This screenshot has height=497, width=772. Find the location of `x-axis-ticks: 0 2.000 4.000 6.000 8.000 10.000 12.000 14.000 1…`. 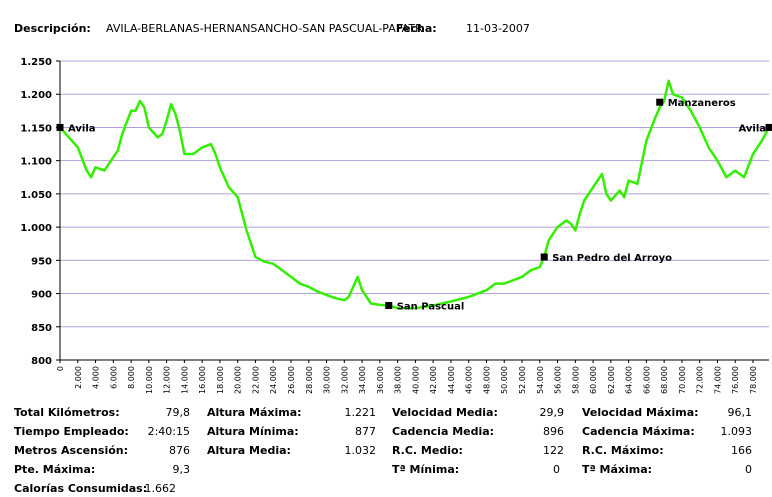

x-axis-ticks: 0 2.000 4.000 6.000 8.000 10.000 12.000 14.000 1… is located at coordinates (407, 377).